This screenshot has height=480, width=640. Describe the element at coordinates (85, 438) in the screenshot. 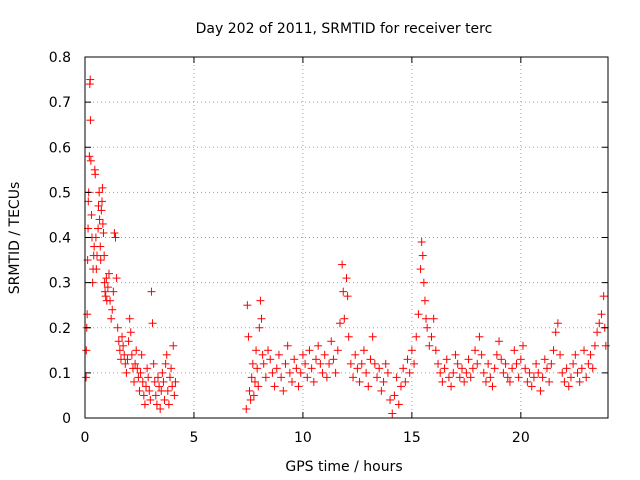

I see `x-tick-label: 0` at that location.